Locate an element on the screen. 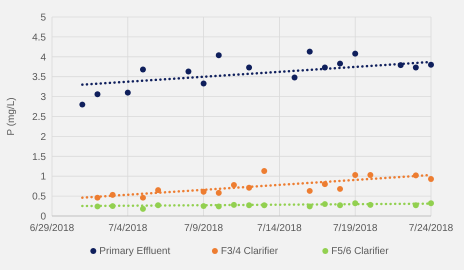  legend-label: F3/4 Clarifier is located at coordinates (249, 251).